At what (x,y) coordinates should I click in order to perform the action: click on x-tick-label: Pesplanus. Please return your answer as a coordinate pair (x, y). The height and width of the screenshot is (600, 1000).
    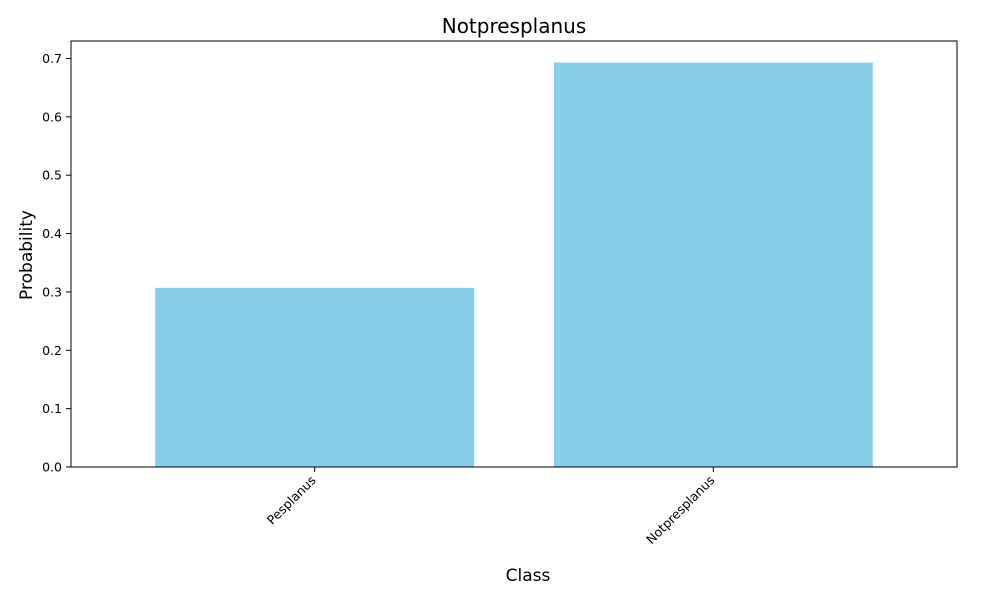
    Looking at the image, I should click on (291, 500).